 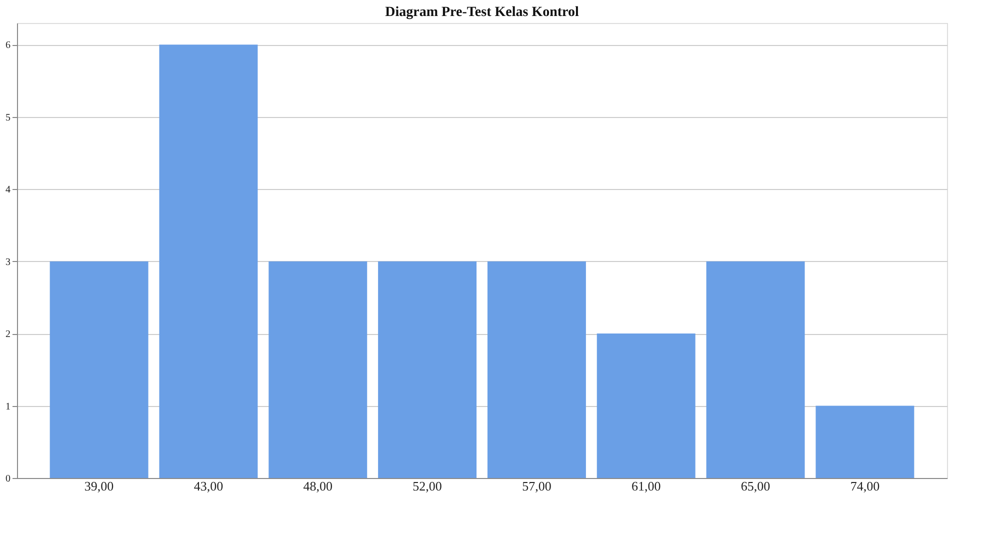 What do you see at coordinates (537, 486) in the screenshot?
I see `x-tick-label: 57,00` at bounding box center [537, 486].